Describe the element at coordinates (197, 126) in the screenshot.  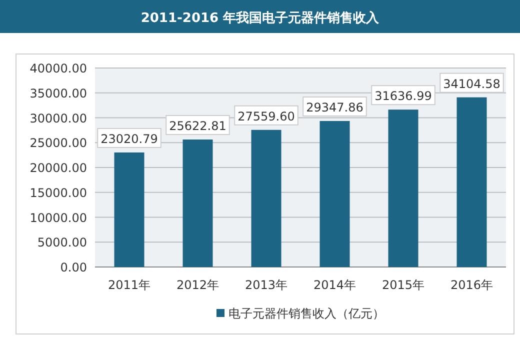
I see `data-label: 25622.81` at that location.